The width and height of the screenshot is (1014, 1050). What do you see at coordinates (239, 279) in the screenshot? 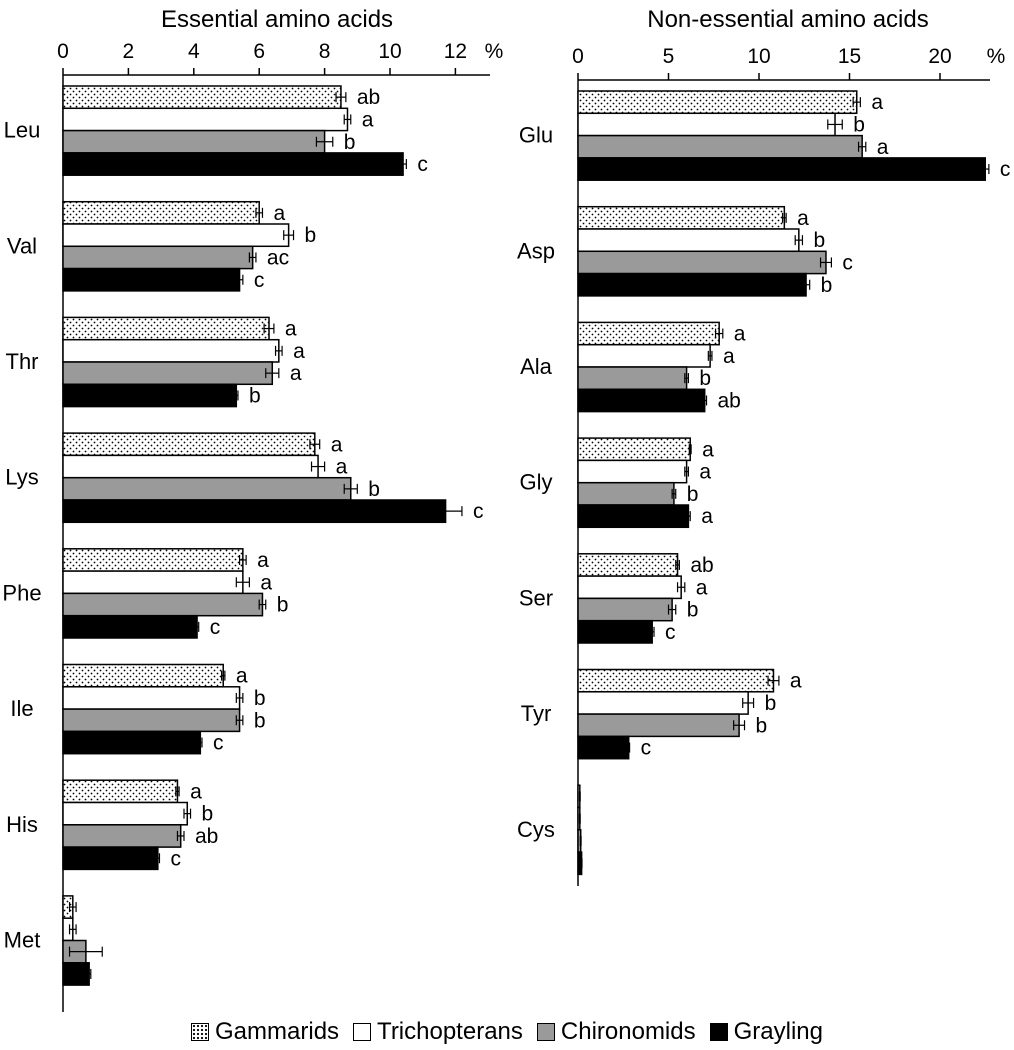
I see `error-bar-val-grayling` at bounding box center [239, 279].